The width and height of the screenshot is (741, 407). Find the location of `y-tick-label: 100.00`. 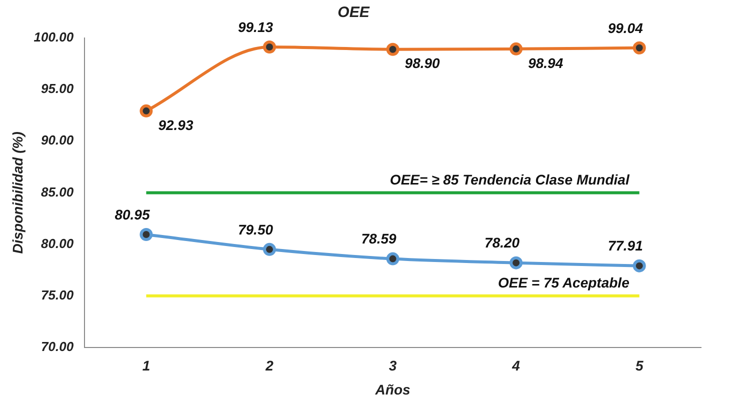

y-tick-label: 100.00 is located at coordinates (54, 37).